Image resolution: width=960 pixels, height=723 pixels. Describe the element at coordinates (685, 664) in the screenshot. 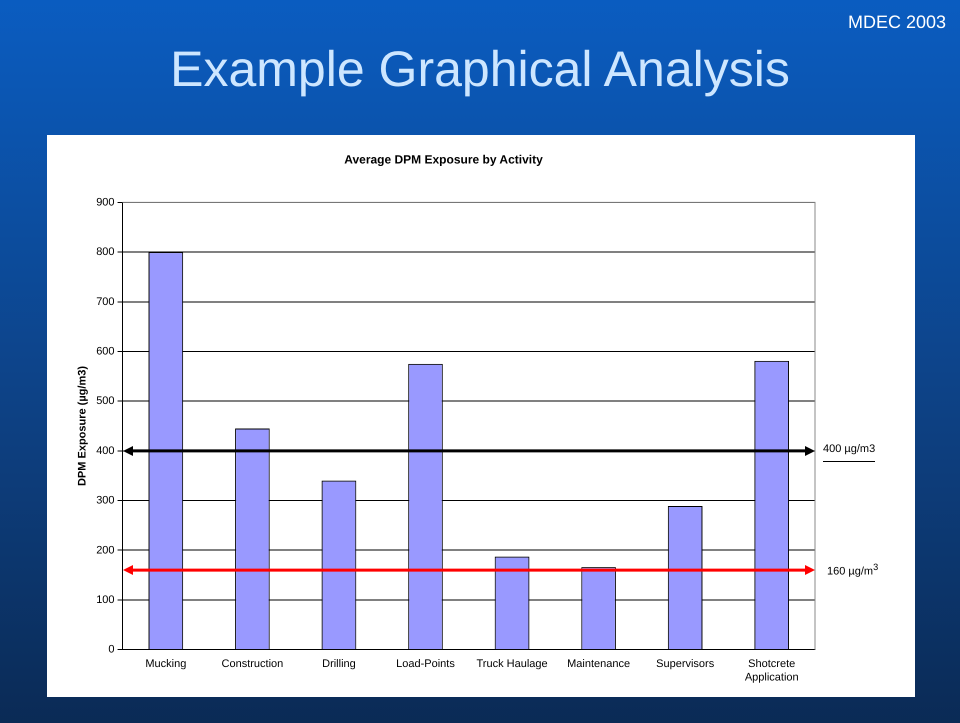

I see `x-tick-label: Supervisors` at that location.